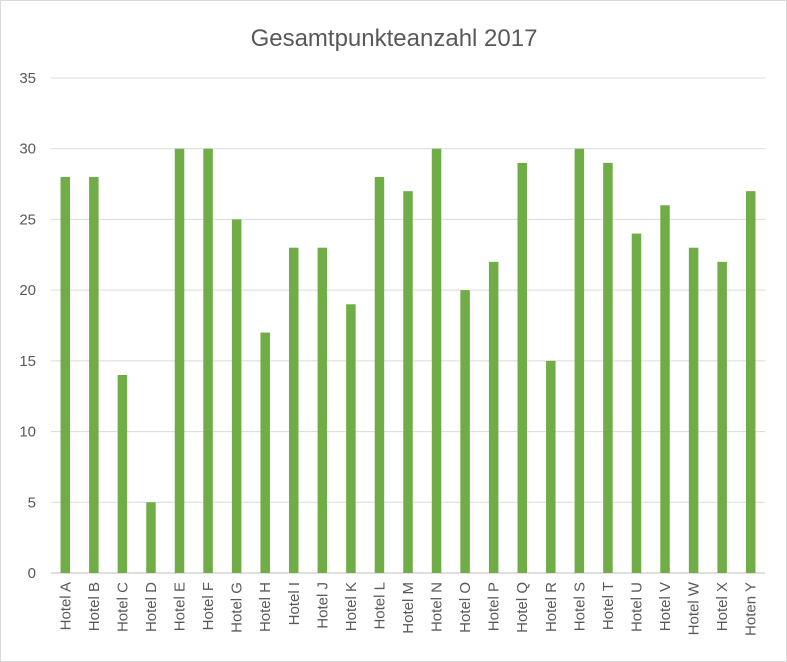 The image size is (787, 662). I want to click on x-tick-label: Hotel A, so click(65, 606).